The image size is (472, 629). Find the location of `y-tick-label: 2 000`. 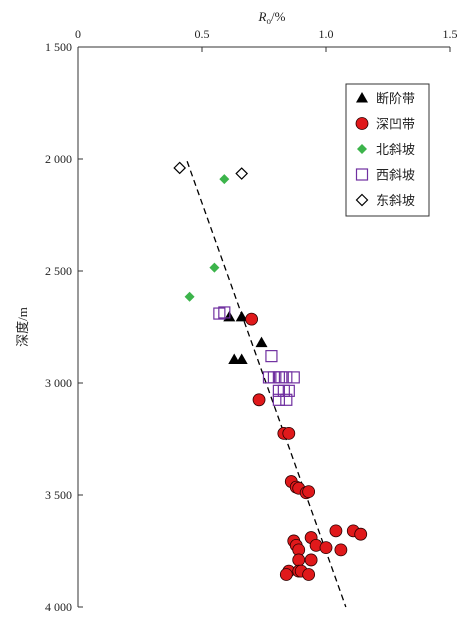

y-tick-label: 2 000 is located at coordinates (58, 159).